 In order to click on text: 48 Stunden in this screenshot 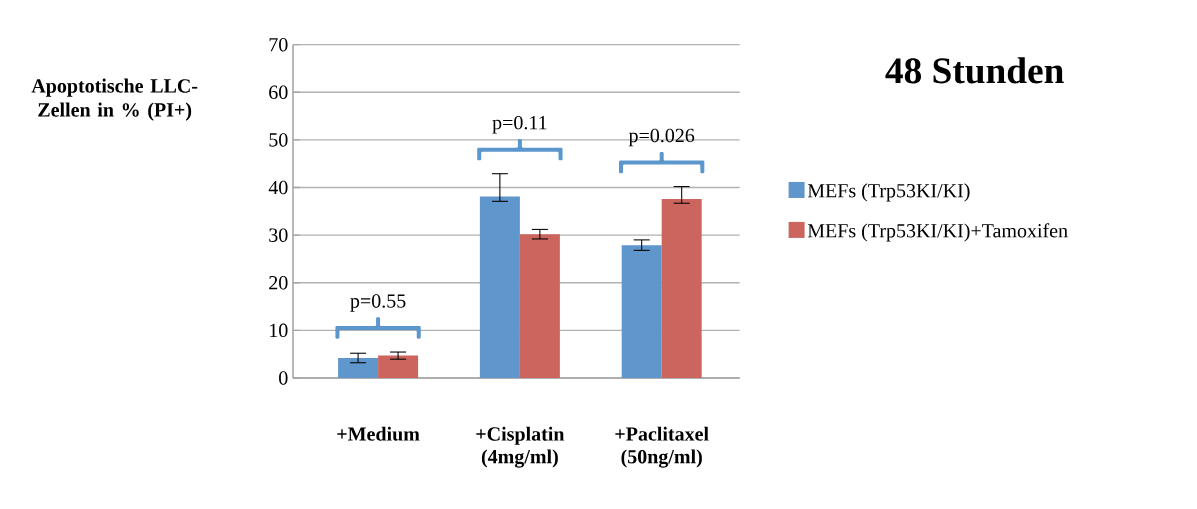, I will do `click(974, 70)`.